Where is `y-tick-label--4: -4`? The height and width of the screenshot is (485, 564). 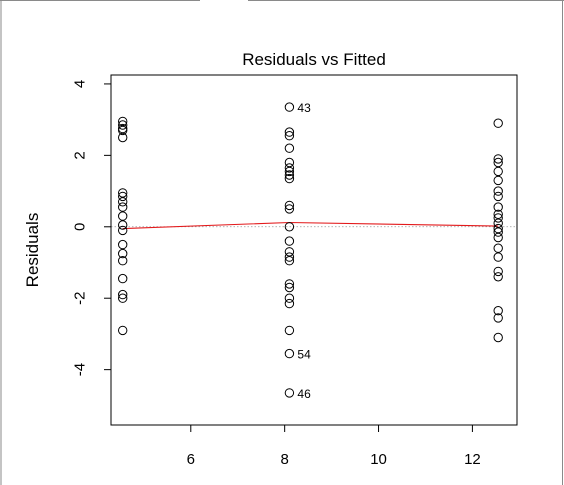 y-tick-label--4: -4 is located at coordinates (80, 369).